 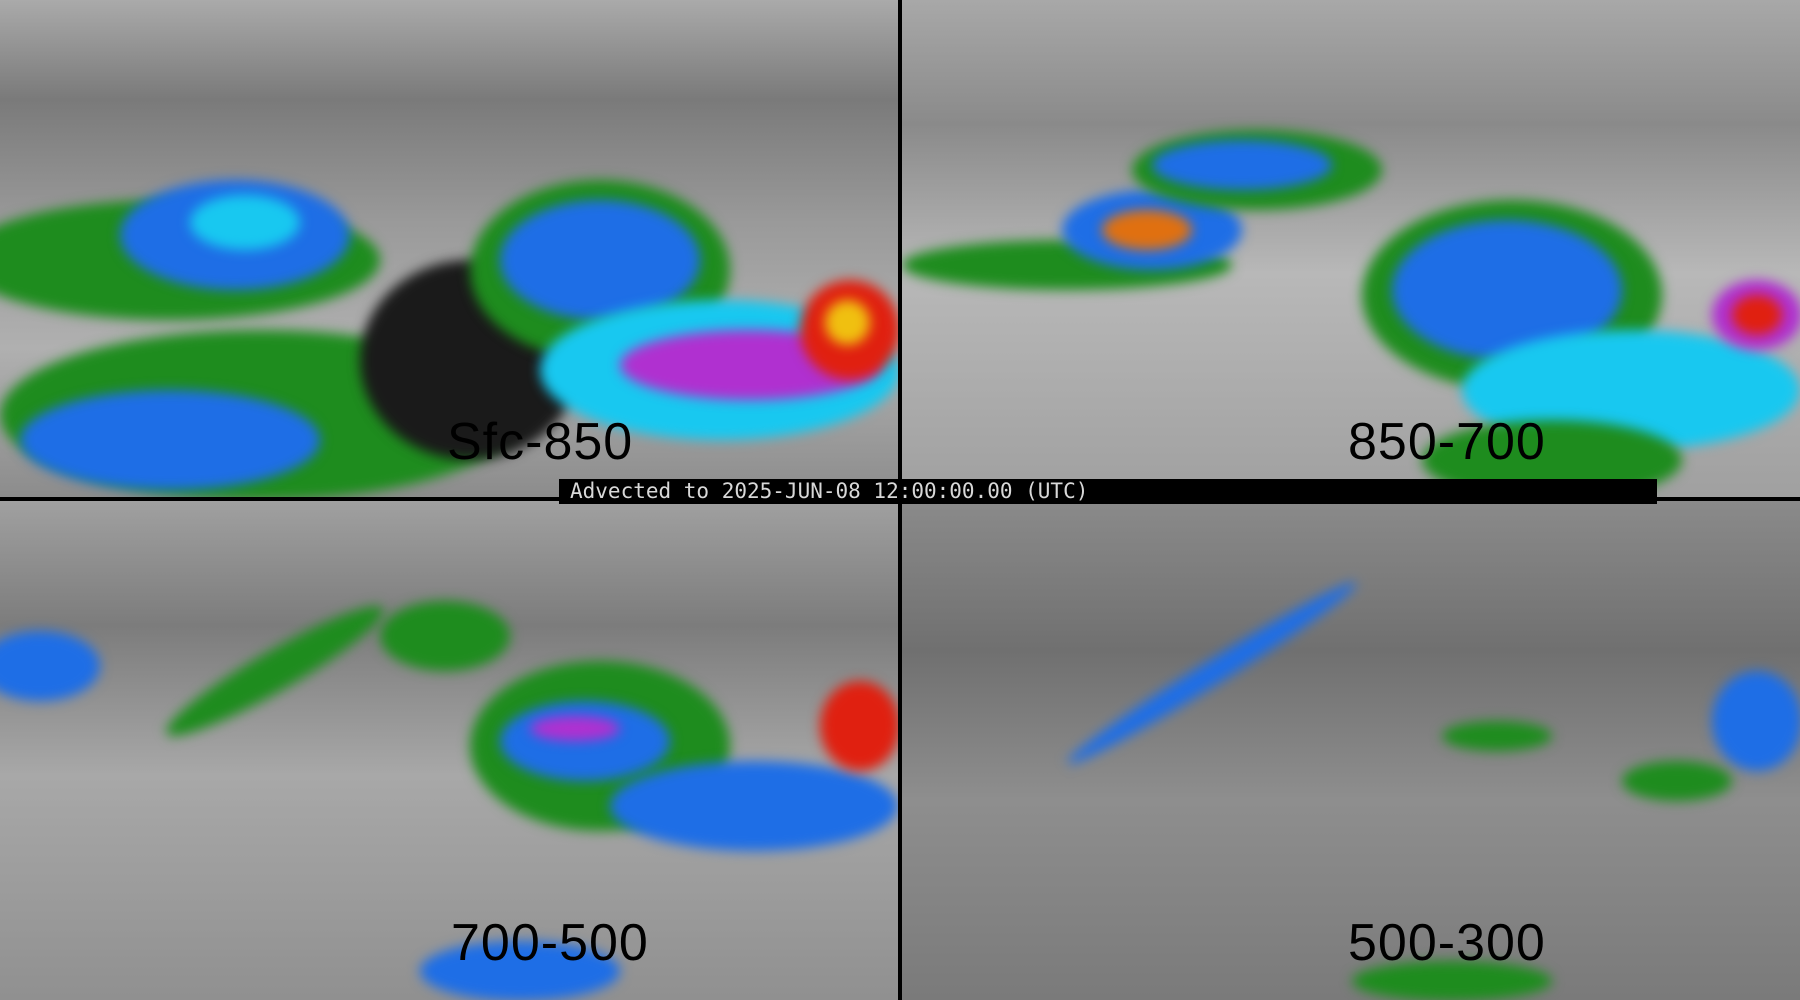 What do you see at coordinates (1447, 943) in the screenshot?
I see `panel-label: 500-300` at bounding box center [1447, 943].